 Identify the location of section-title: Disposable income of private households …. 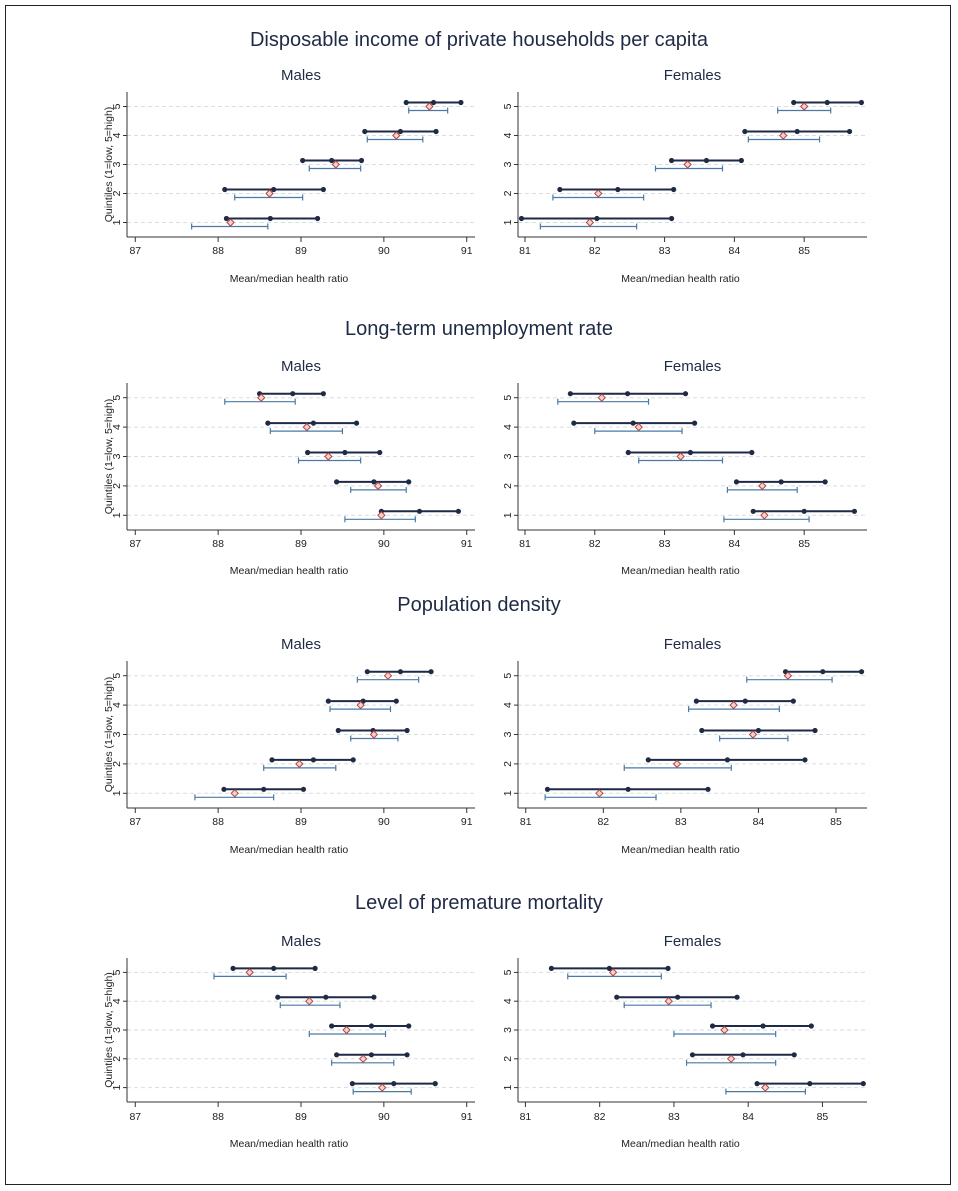
(479, 40).